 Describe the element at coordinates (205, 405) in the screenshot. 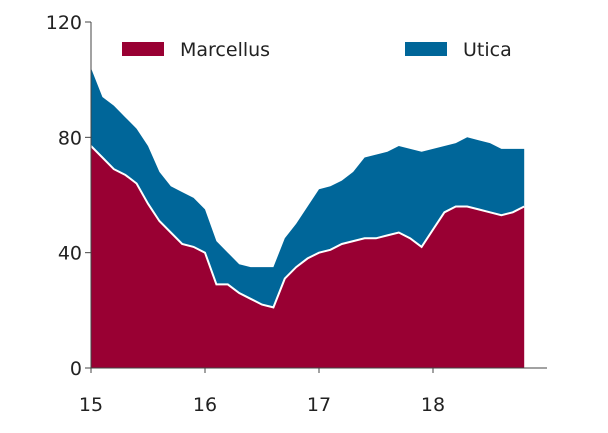

I see `x-tick-label: 16` at that location.